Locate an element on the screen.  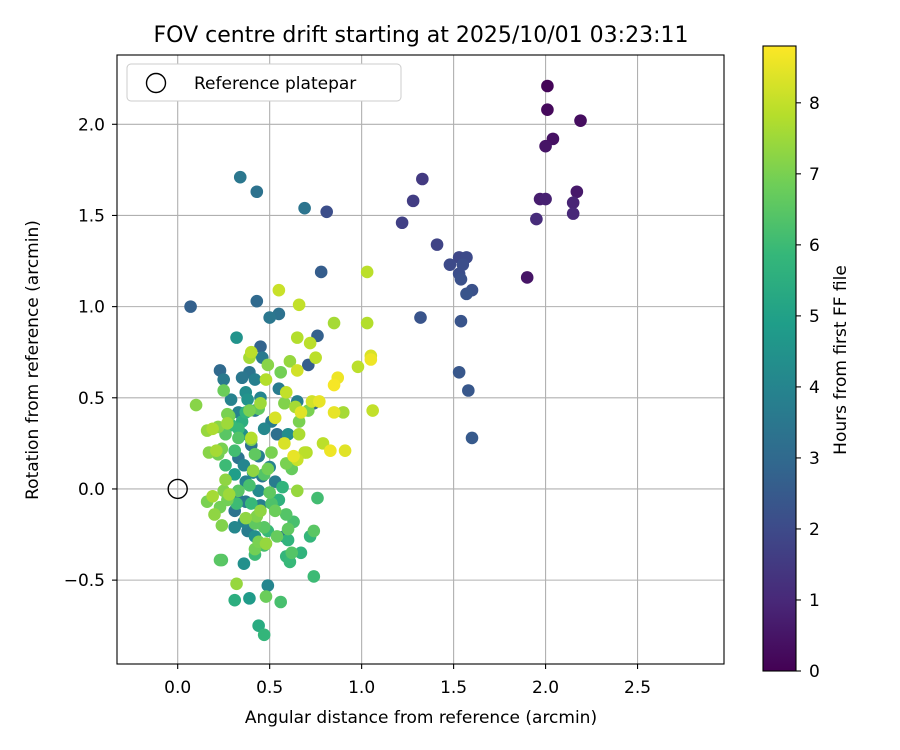
y-axis-label: Rotation from reference (arcmin) is located at coordinates (33, 360).